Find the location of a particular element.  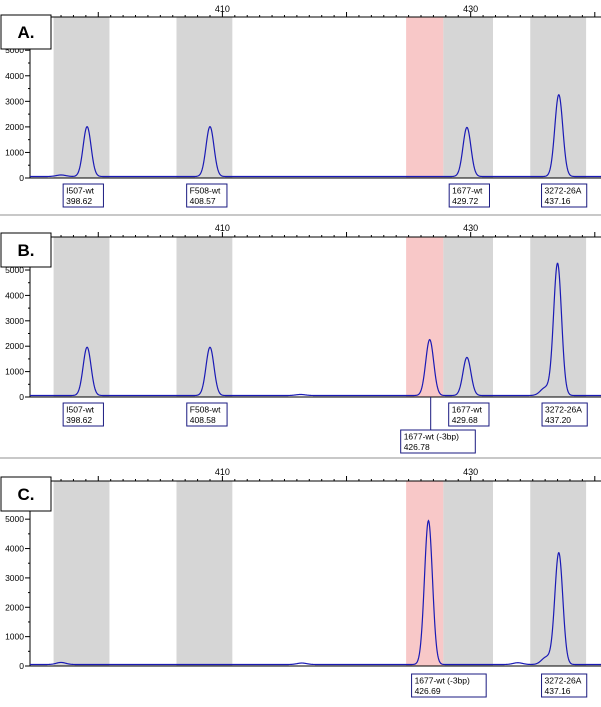

peak-annotation: 1677-wt (-3bp)426.69 is located at coordinates (449, 685).